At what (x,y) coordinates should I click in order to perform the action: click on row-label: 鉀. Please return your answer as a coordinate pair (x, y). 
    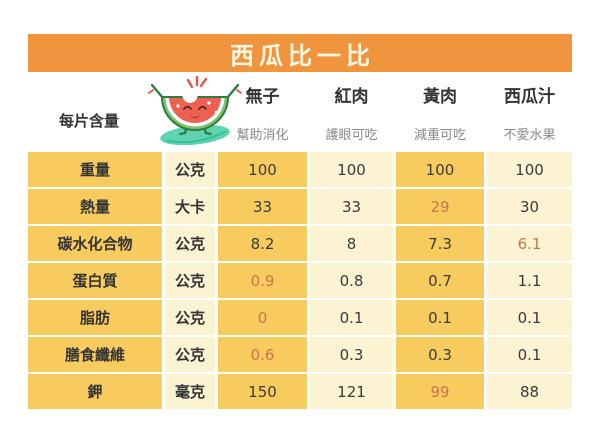
    Looking at the image, I should click on (95, 391).